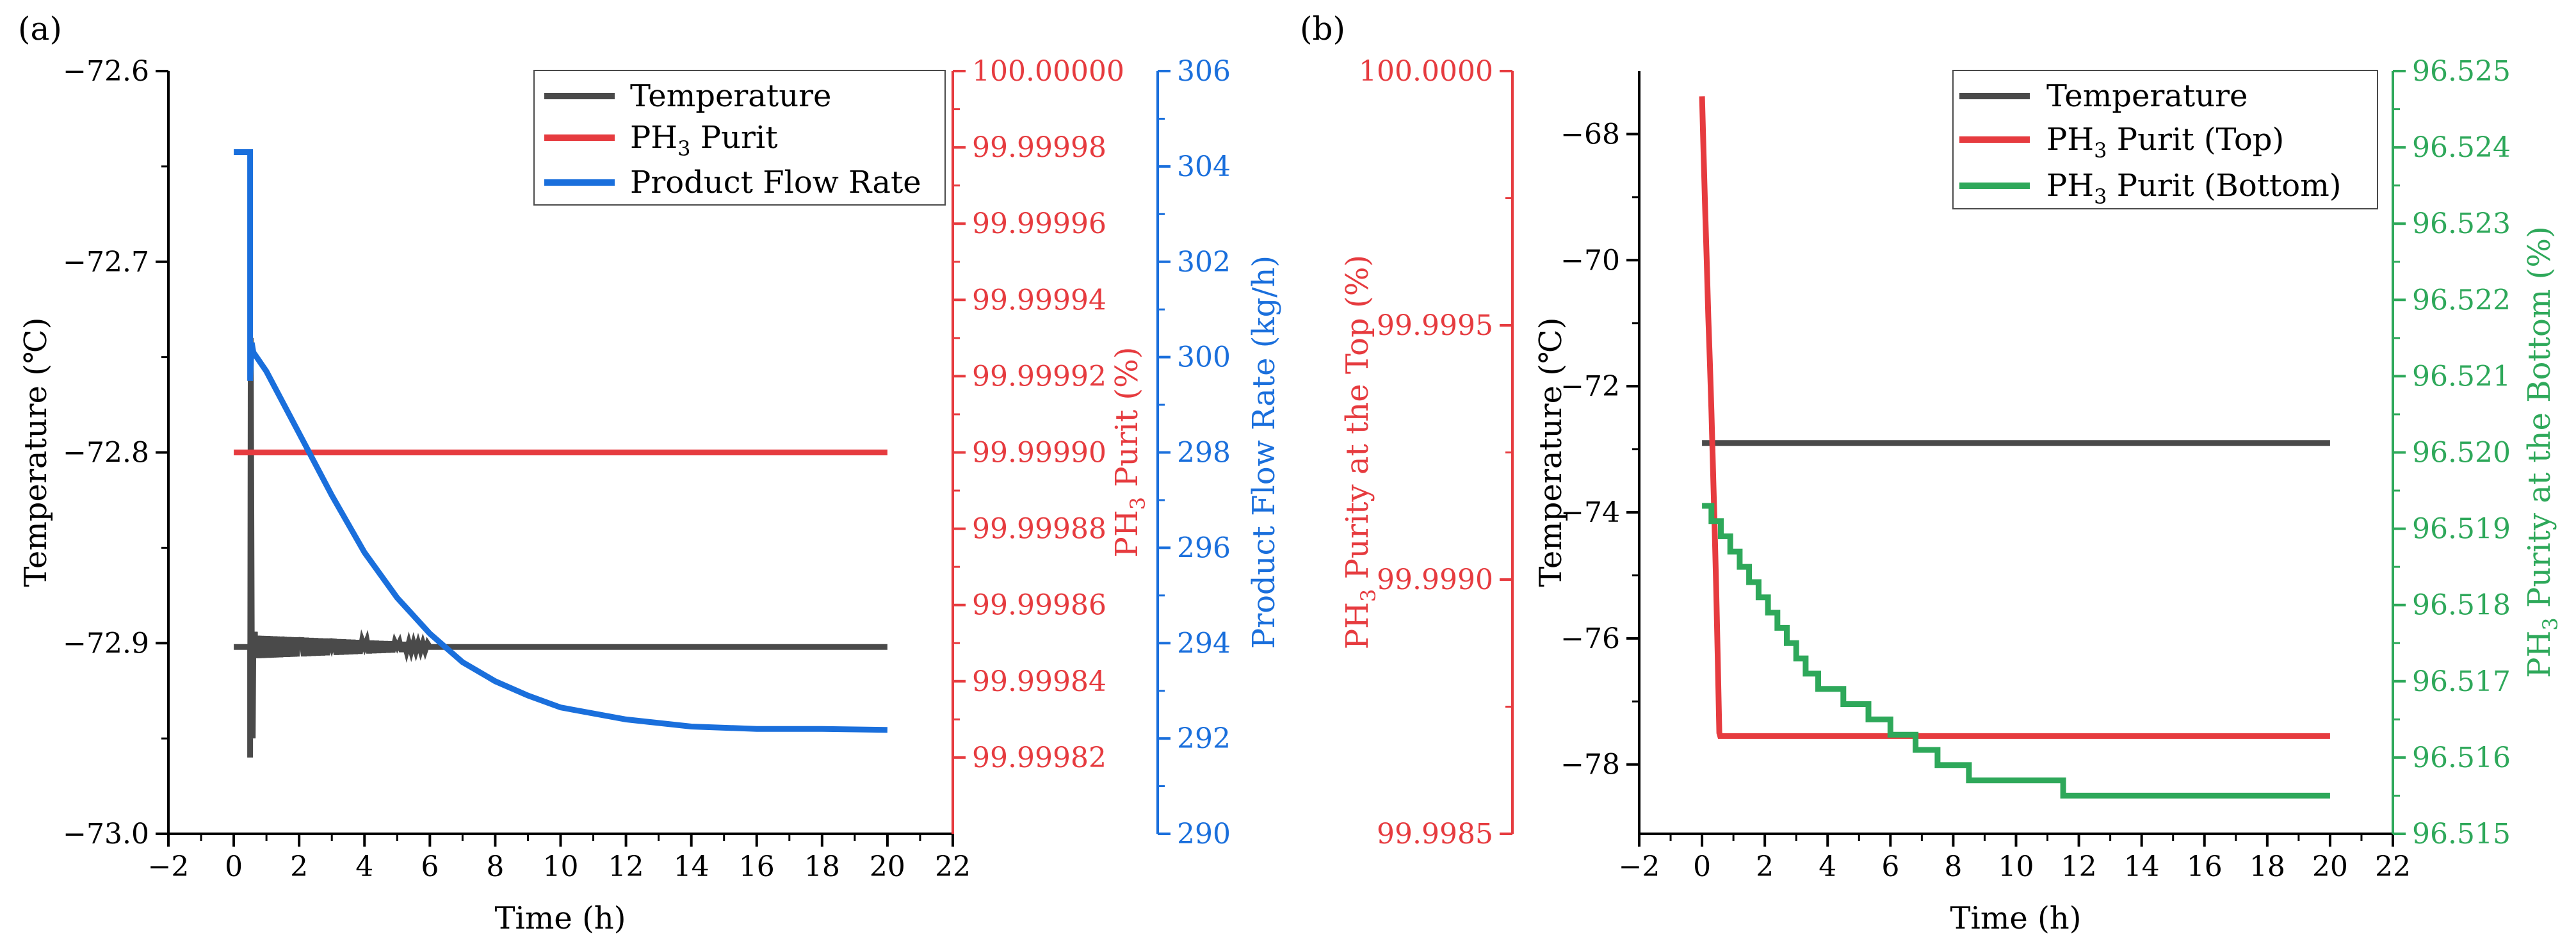 The height and width of the screenshot is (951, 2576). I want to click on panel-a-flow-tick-label: 296, so click(1204, 548).